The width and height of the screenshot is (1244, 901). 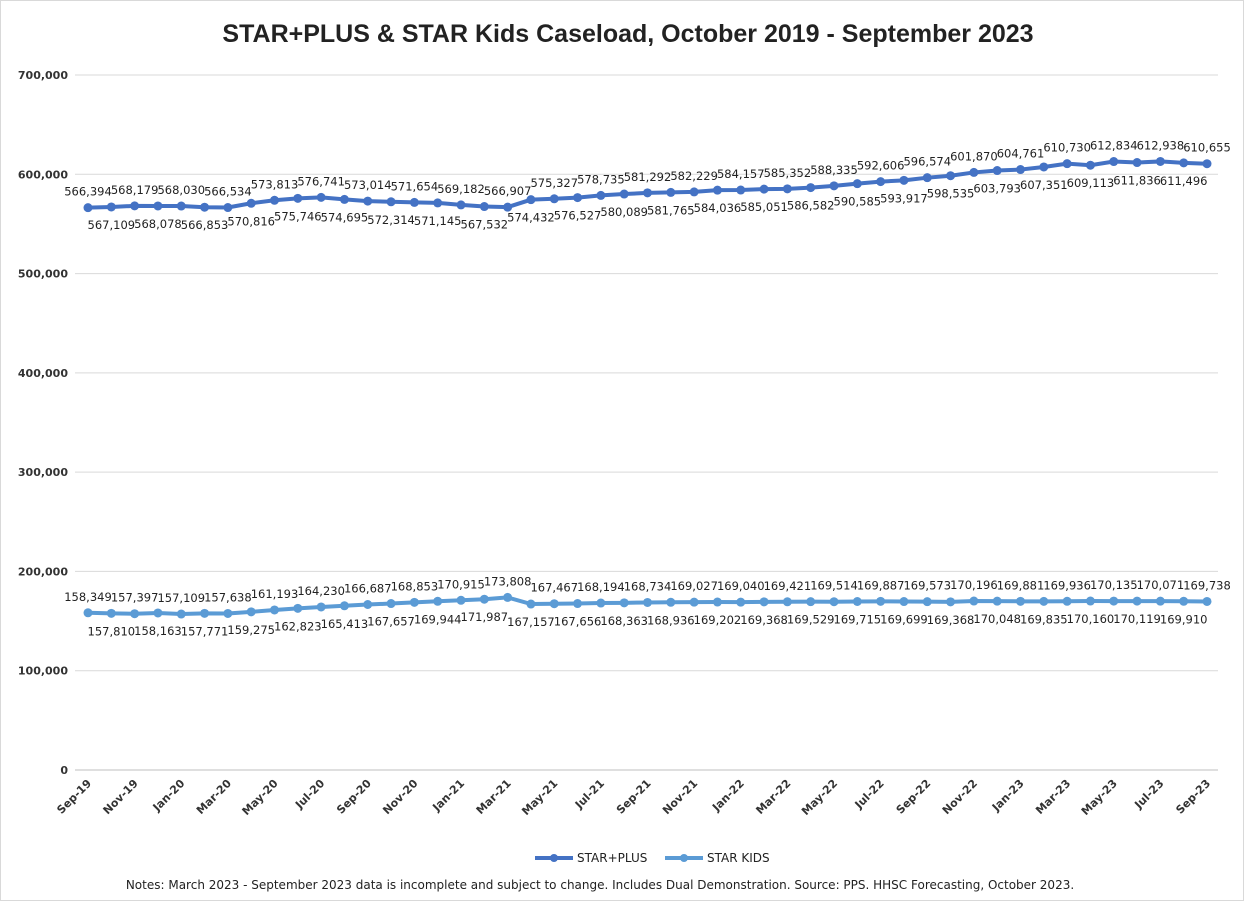 I want to click on data-label: 170,071, so click(x=1161, y=585).